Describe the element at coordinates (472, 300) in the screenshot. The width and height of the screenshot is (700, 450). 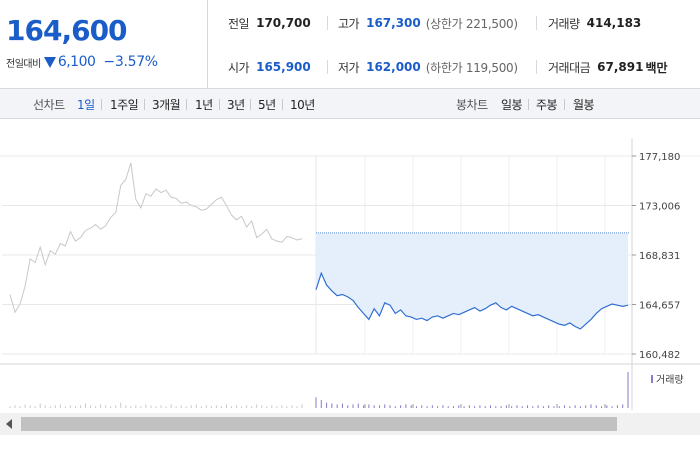
I see `series-line-today` at that location.